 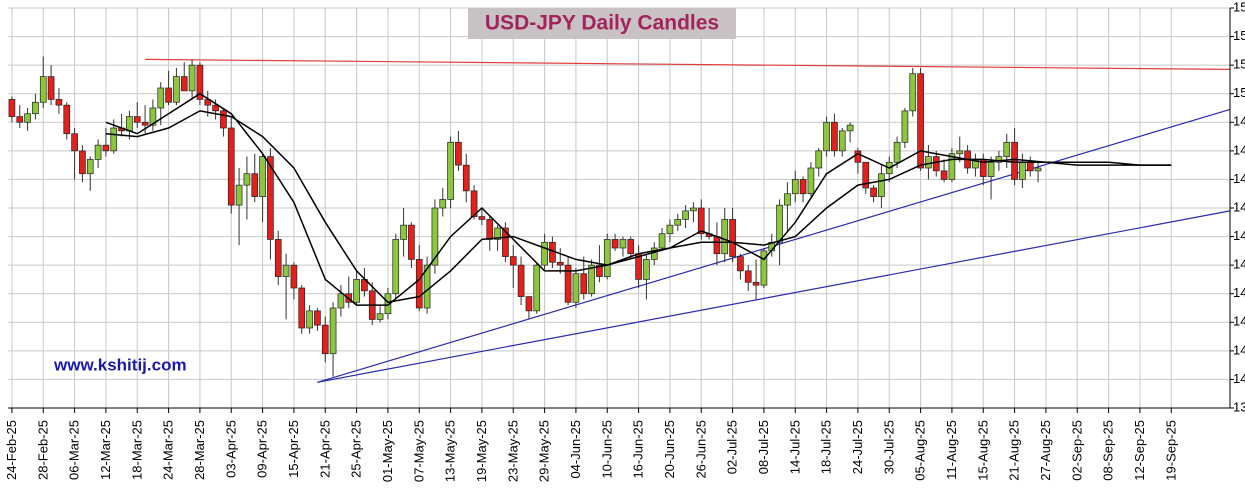 I want to click on x-tick-label: 28-Mar-25, so click(x=199, y=450).